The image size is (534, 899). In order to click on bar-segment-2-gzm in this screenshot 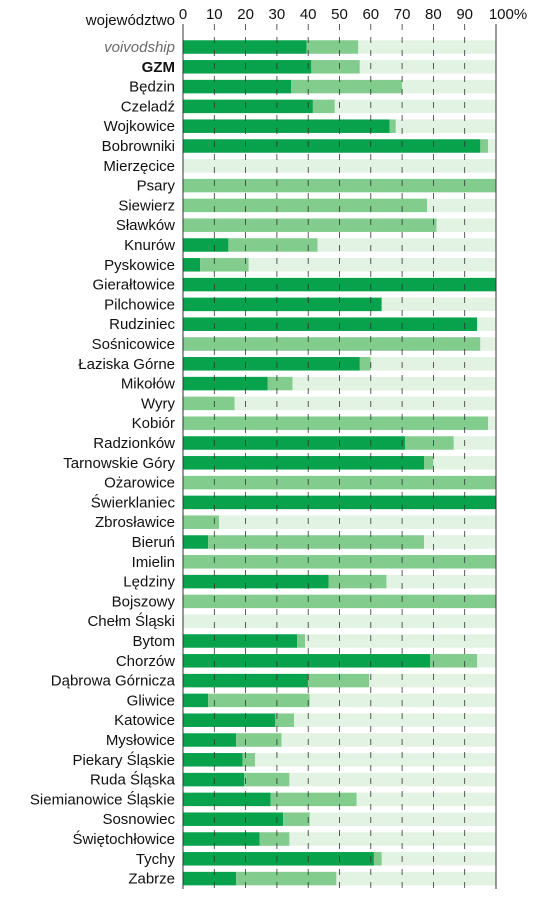, I will do `click(335, 67)`.